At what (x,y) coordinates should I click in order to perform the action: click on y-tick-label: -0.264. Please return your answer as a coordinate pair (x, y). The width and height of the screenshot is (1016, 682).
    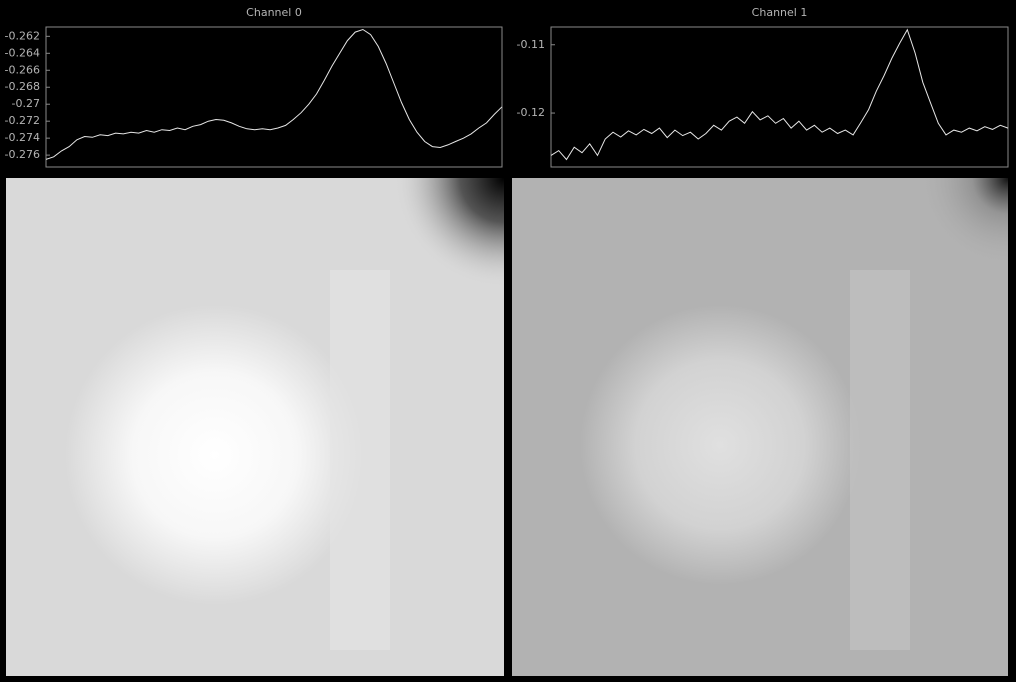
    Looking at the image, I should click on (22, 52).